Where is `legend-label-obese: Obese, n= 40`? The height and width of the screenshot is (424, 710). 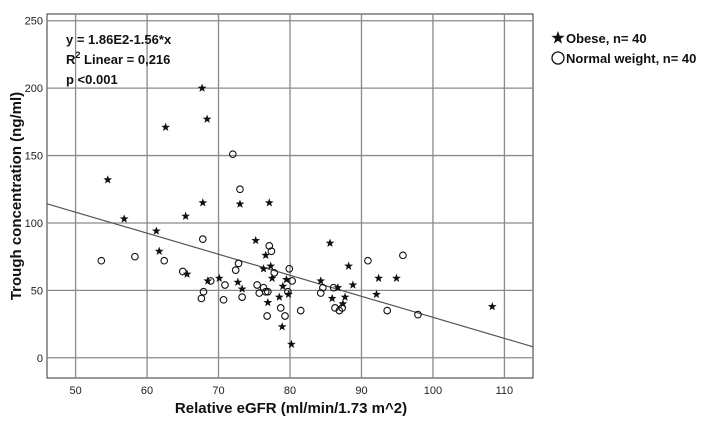 legend-label-obese: Obese, n= 40 is located at coordinates (606, 38).